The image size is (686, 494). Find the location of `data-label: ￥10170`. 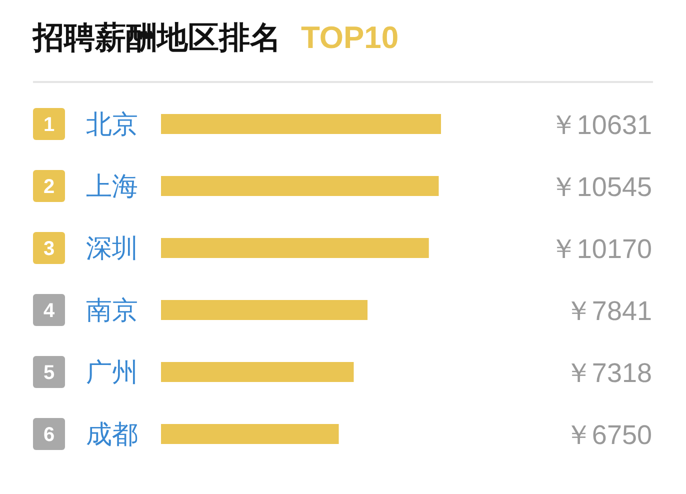

data-label: ￥10170 is located at coordinates (601, 249).